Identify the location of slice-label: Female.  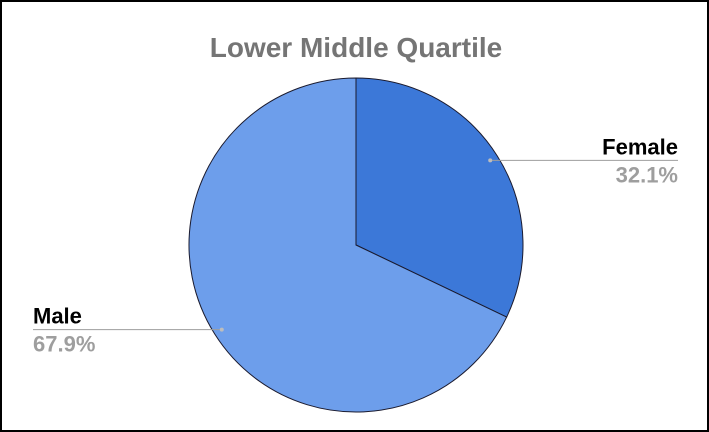
(640, 146).